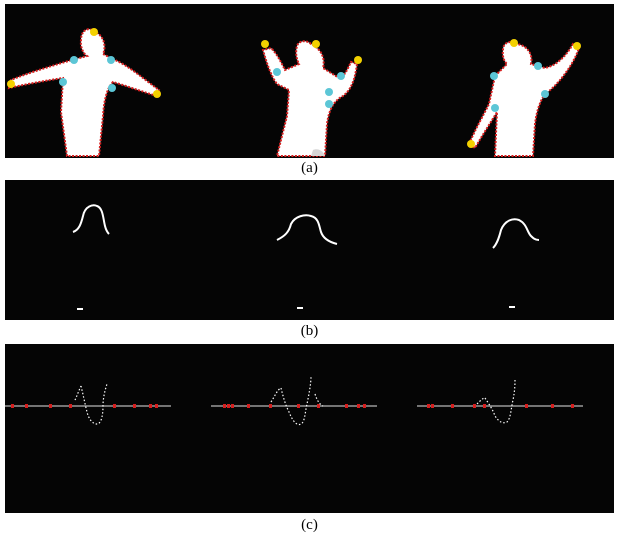 Image resolution: width=619 pixels, height=538 pixels. What do you see at coordinates (309, 168) in the screenshot?
I see `caption-a: (a)` at bounding box center [309, 168].